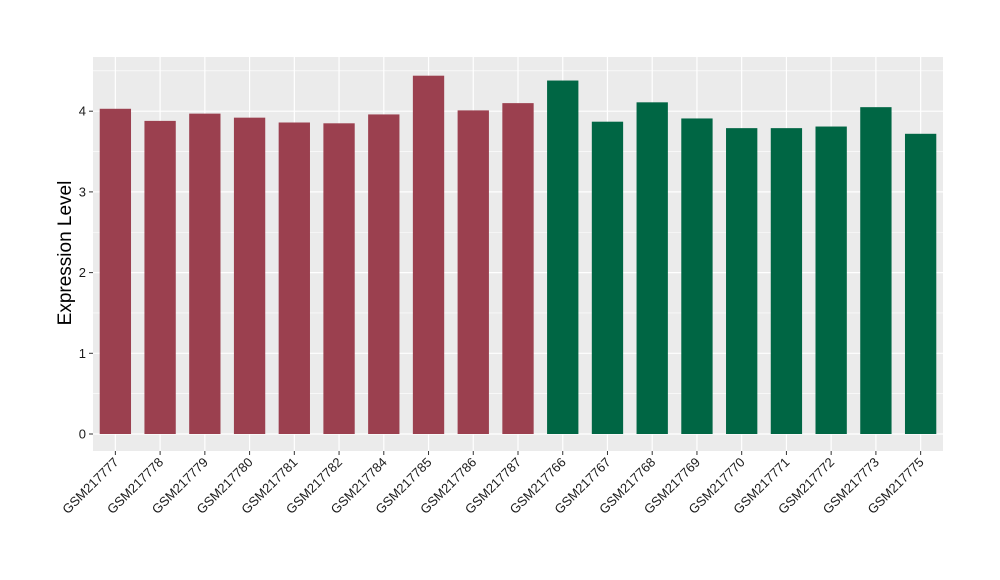 This screenshot has height=580, width=1000. Describe the element at coordinates (82, 111) in the screenshot. I see `y-tick-label: 4` at that location.